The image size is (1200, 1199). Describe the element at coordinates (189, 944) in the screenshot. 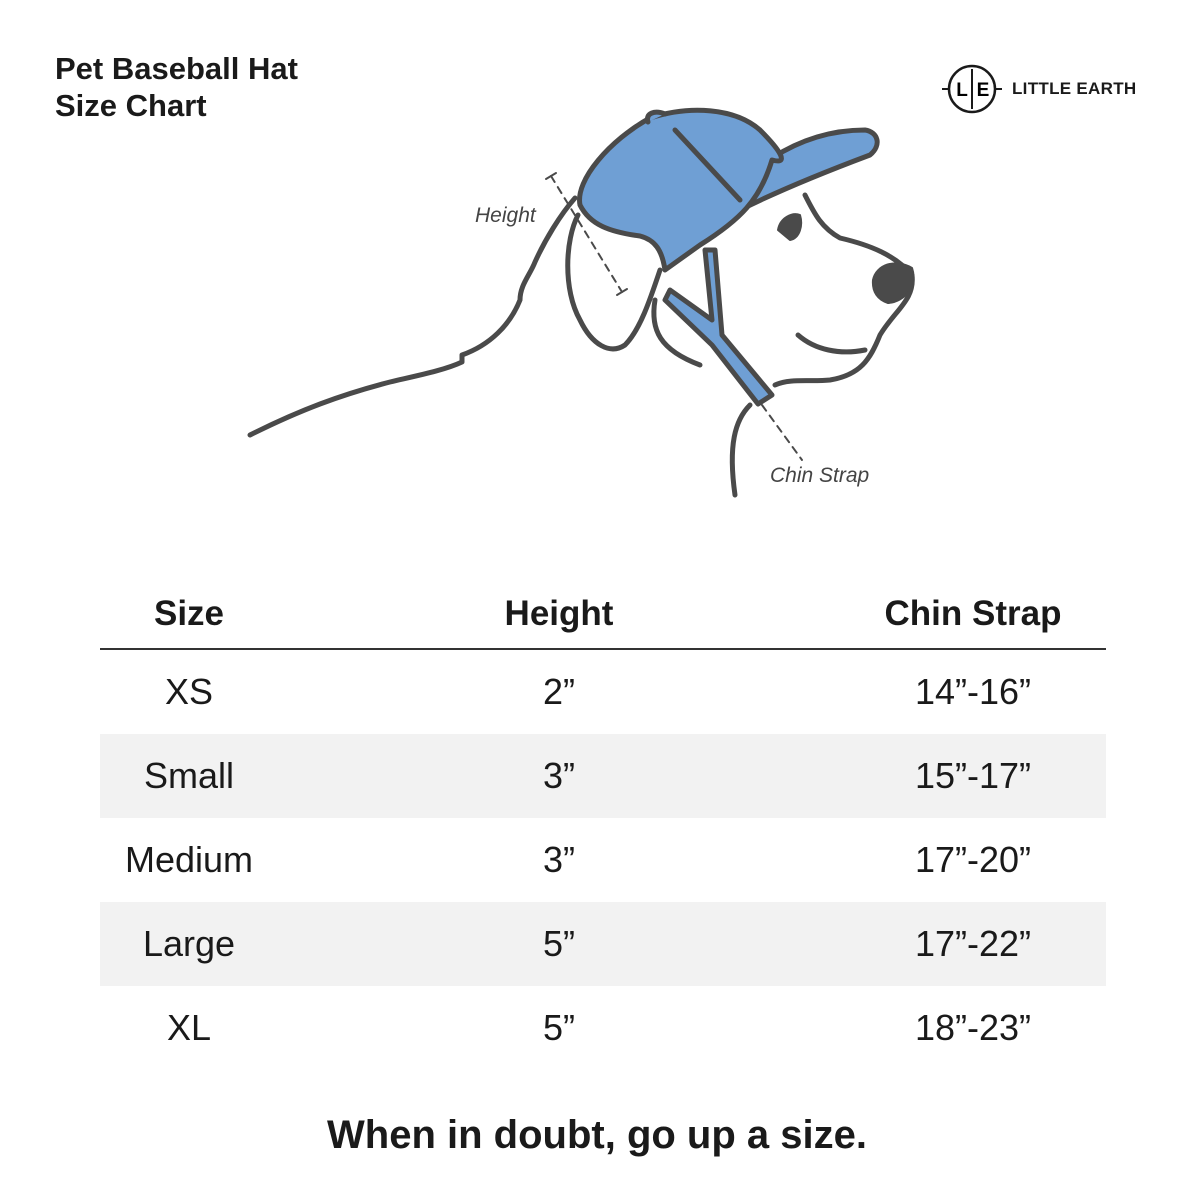

I see `cell-size: Large` at that location.